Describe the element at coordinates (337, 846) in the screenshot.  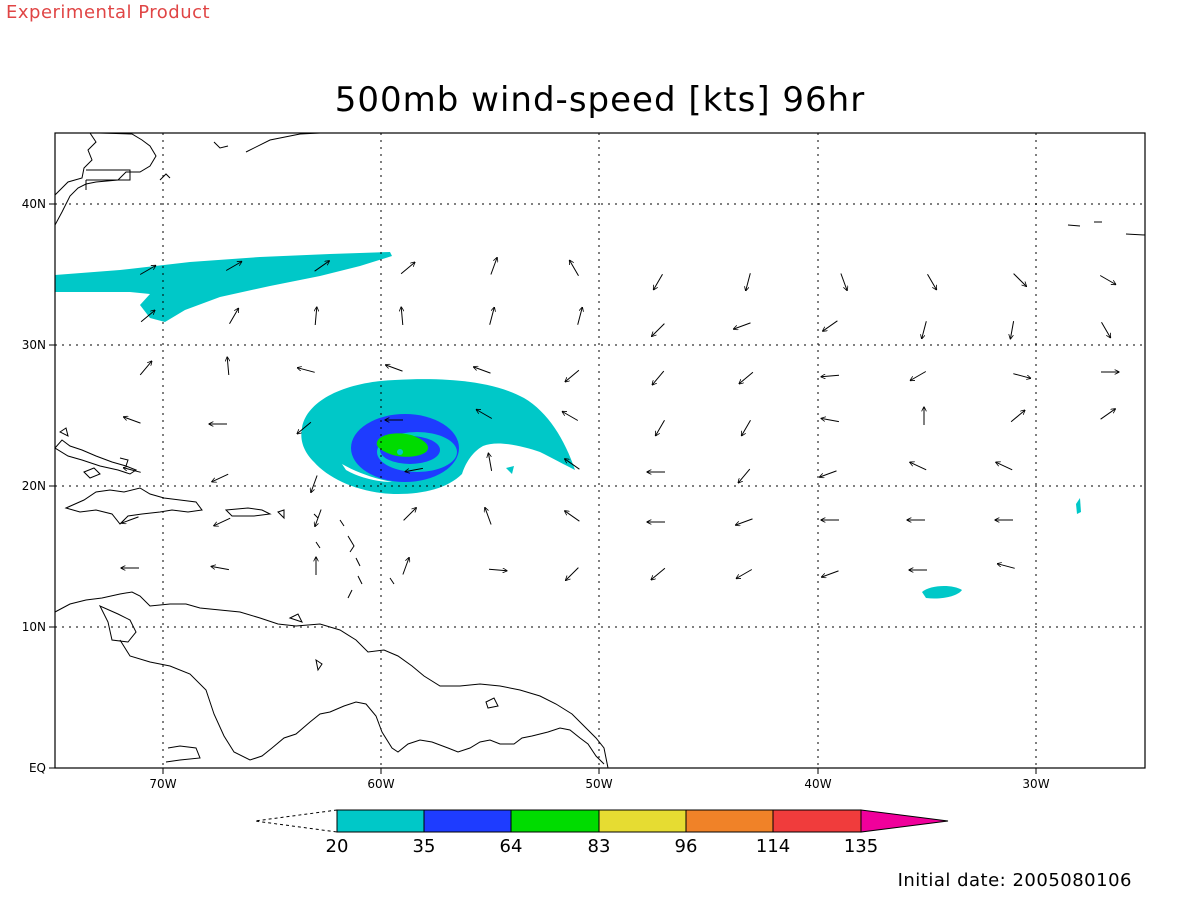
I see `colorbar-label-20: 20` at that location.